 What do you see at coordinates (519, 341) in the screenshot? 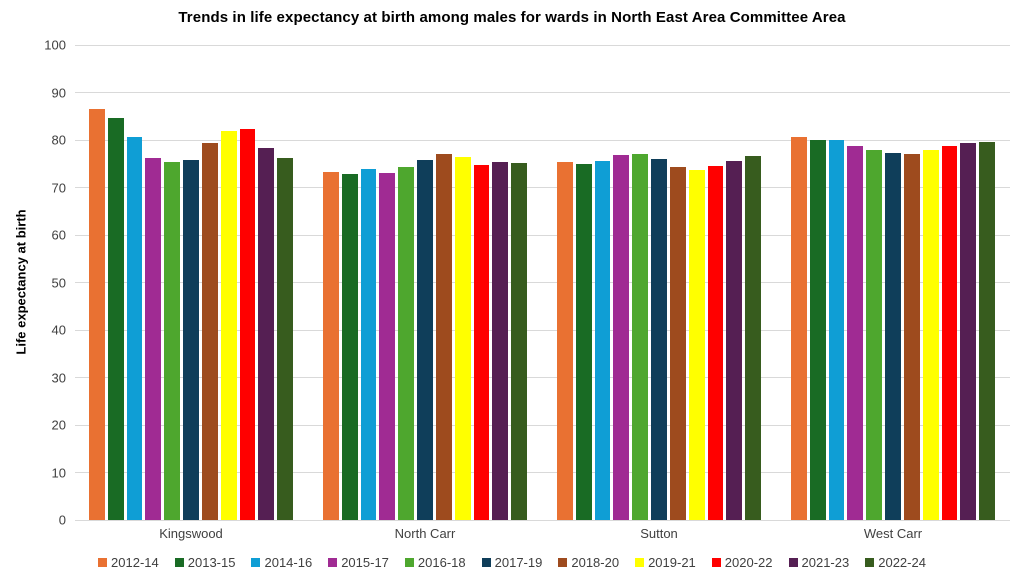
I see `bar-2022-24-north-carr` at bounding box center [519, 341].